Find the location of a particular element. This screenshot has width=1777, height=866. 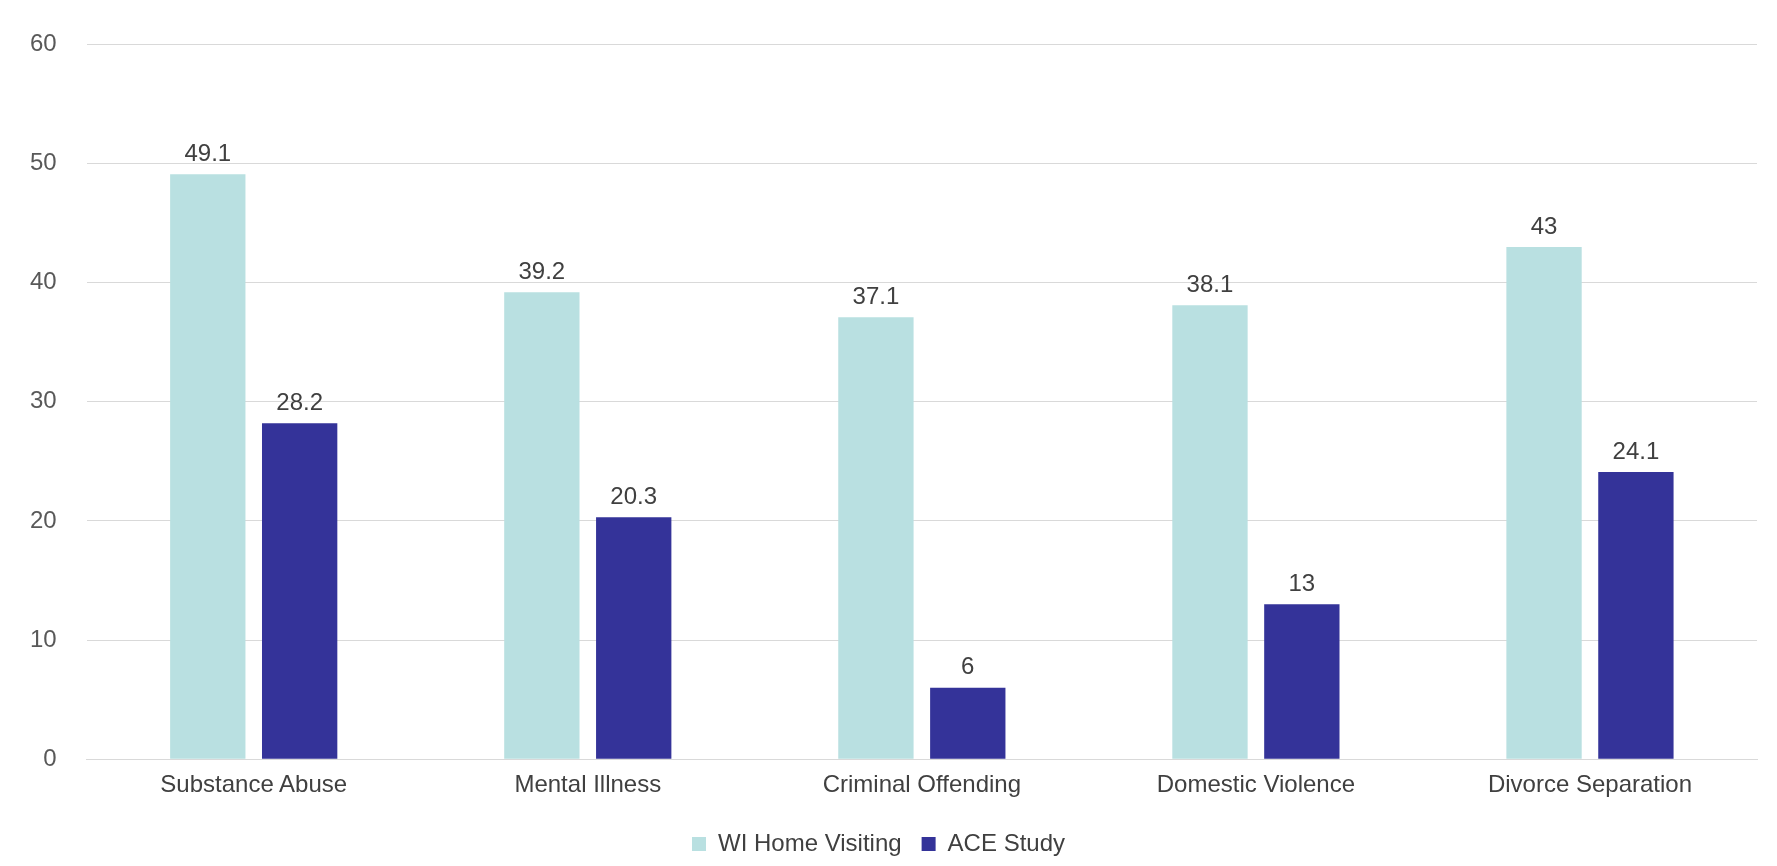

data-label: 20.3 is located at coordinates (634, 495).